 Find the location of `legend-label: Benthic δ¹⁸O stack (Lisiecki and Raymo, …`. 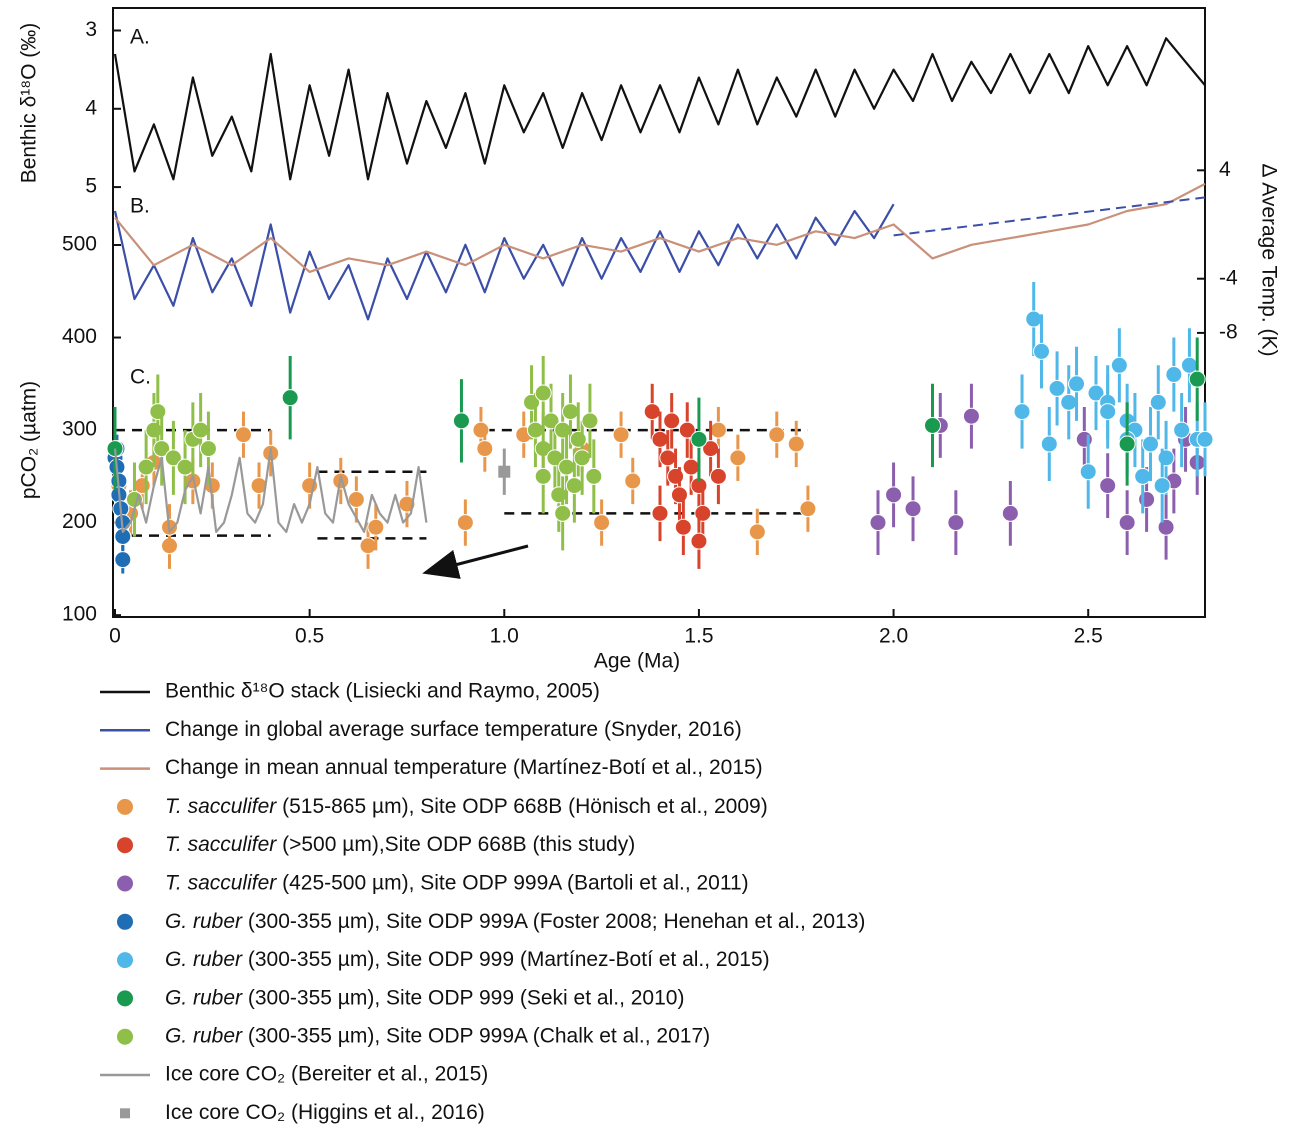

legend-label: Benthic δ¹⁸O stack (Lisiecki and Raymo, … is located at coordinates (382, 691).